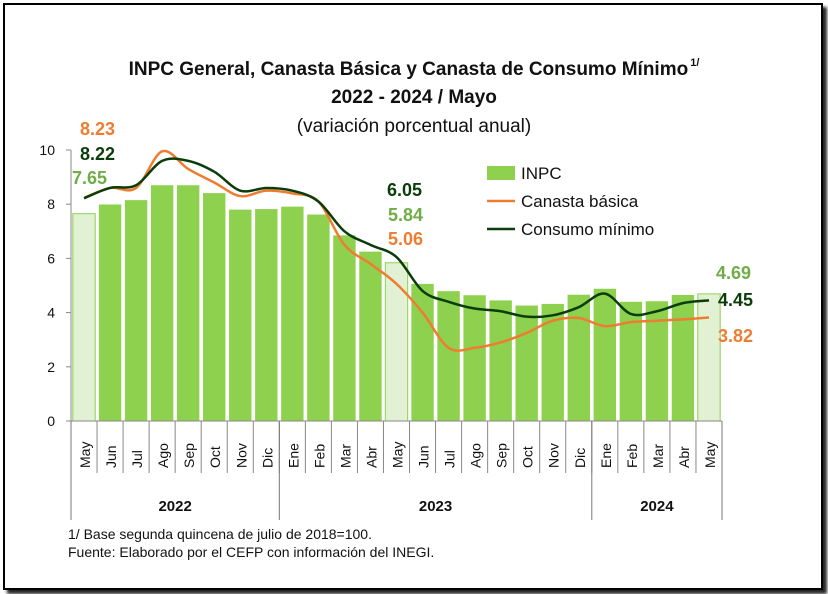  Describe the element at coordinates (735, 300) in the screenshot. I see `data-label: 4.45` at that location.